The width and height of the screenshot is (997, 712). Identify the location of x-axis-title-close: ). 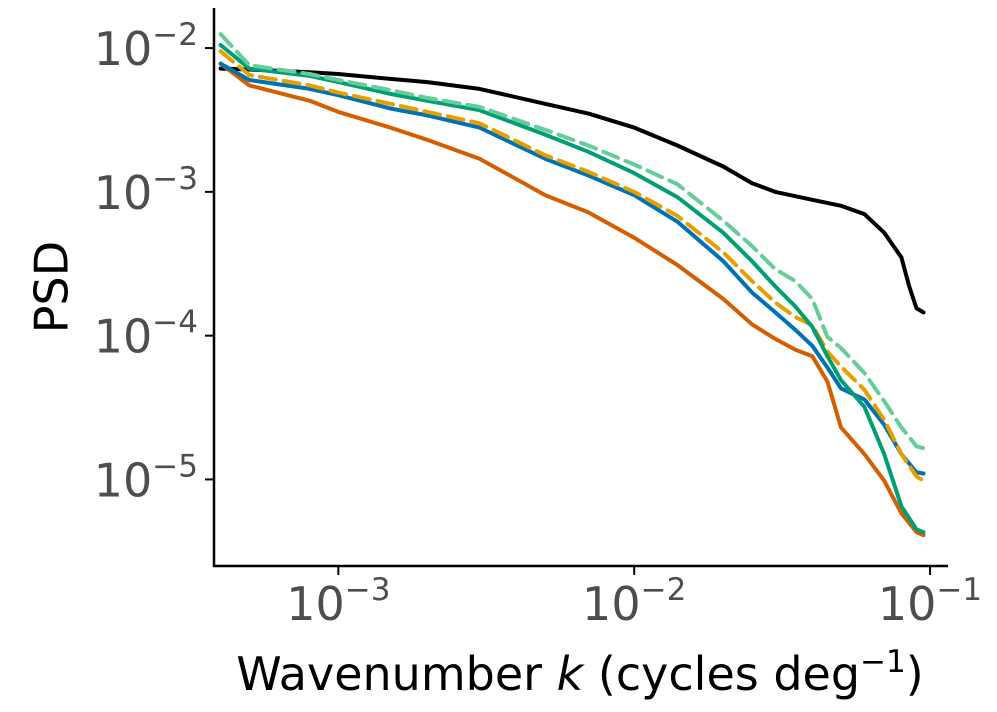
(915, 674).